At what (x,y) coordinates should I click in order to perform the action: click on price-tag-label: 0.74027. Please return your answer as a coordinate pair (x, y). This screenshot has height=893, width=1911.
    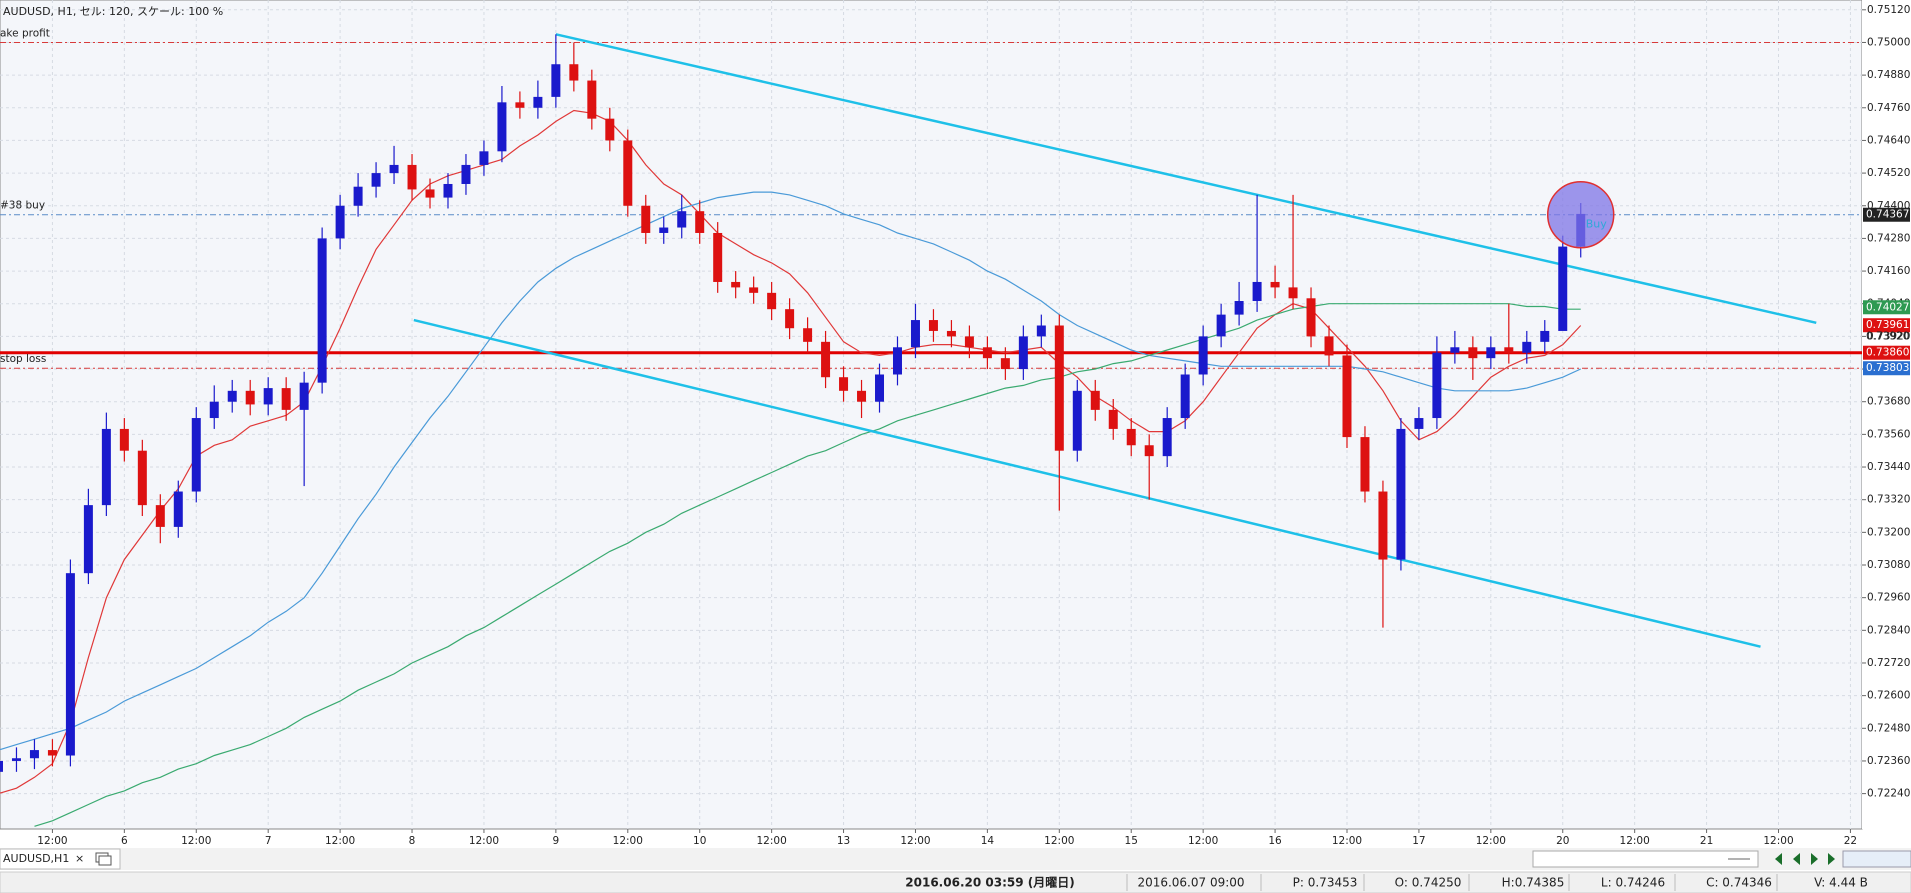
    Looking at the image, I should click on (1887, 307).